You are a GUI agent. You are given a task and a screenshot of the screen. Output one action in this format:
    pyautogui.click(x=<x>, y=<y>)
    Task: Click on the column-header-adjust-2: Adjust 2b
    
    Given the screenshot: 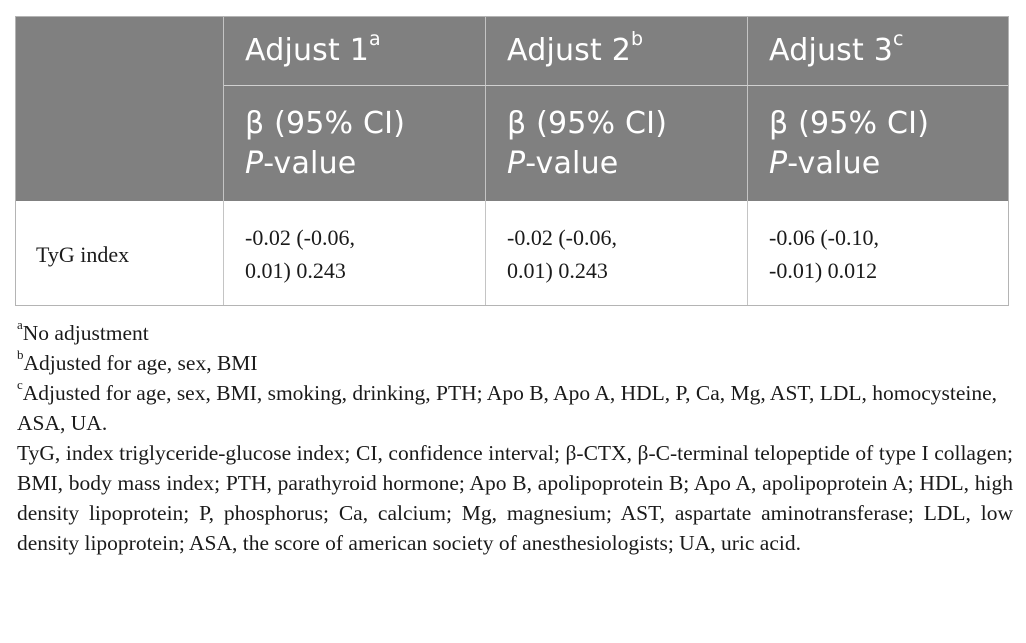 What is the action you would take?
    pyautogui.click(x=575, y=48)
    